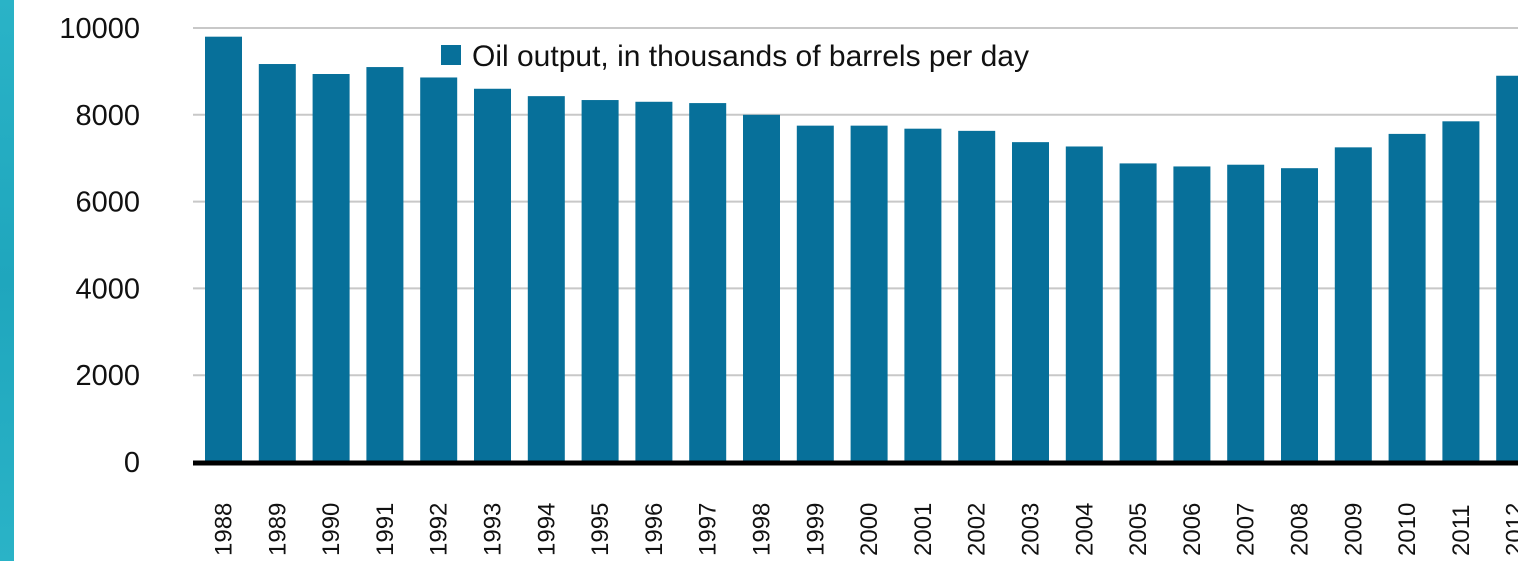 The width and height of the screenshot is (1518, 561). What do you see at coordinates (923, 529) in the screenshot?
I see `x-tick-label: 2001` at bounding box center [923, 529].